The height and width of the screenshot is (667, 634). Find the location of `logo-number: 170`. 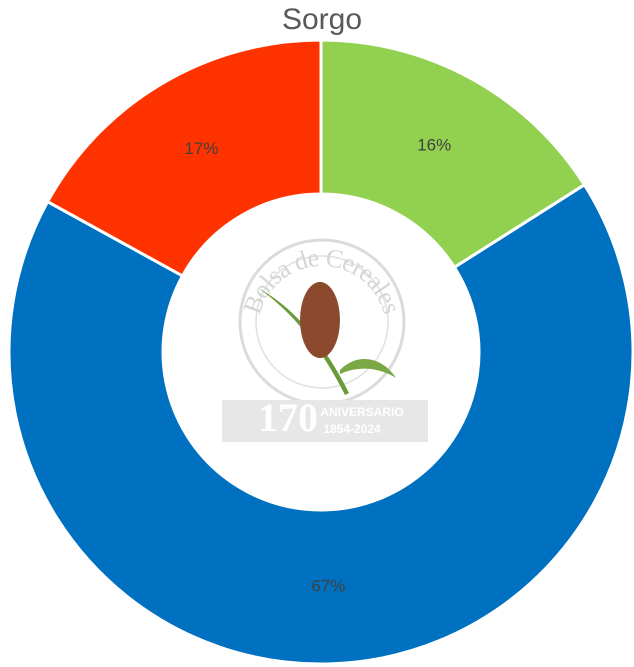

logo-number: 170 is located at coordinates (288, 417).